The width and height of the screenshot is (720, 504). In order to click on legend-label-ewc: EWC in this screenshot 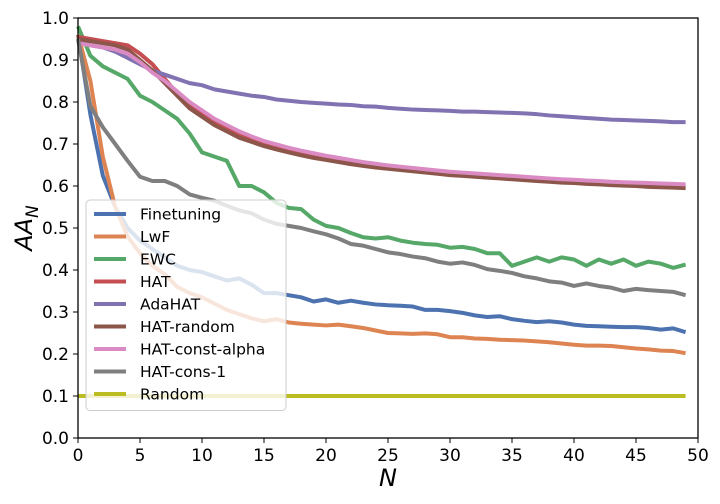, I will do `click(158, 260)`.